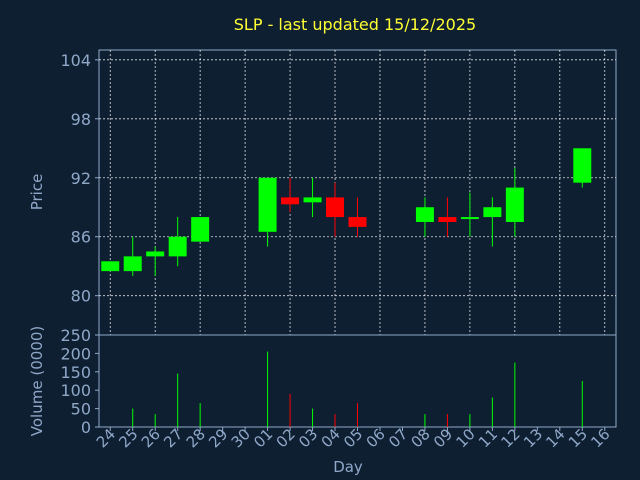 Image resolution: width=640 pixels, height=480 pixels. What do you see at coordinates (81, 296) in the screenshot?
I see `price-tick-label: 80` at bounding box center [81, 296].